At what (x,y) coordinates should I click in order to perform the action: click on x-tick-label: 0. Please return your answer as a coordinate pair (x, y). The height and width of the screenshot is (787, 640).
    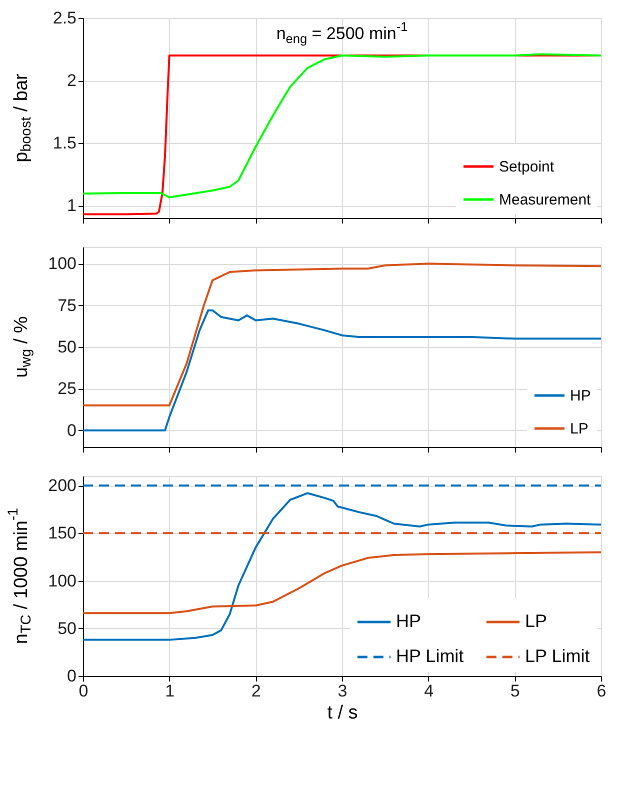
    Looking at the image, I should click on (83, 691).